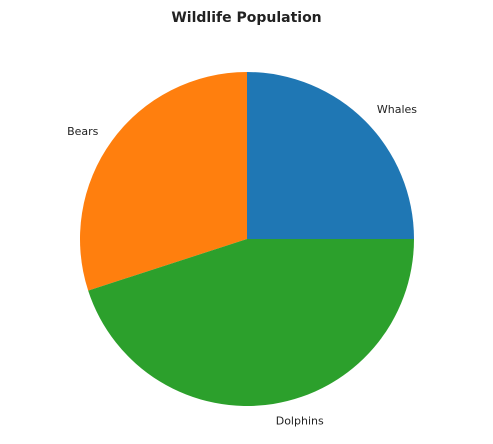 The image size is (493, 444). What do you see at coordinates (246, 18) in the screenshot?
I see `chart-title: Wildlife Population` at bounding box center [246, 18].